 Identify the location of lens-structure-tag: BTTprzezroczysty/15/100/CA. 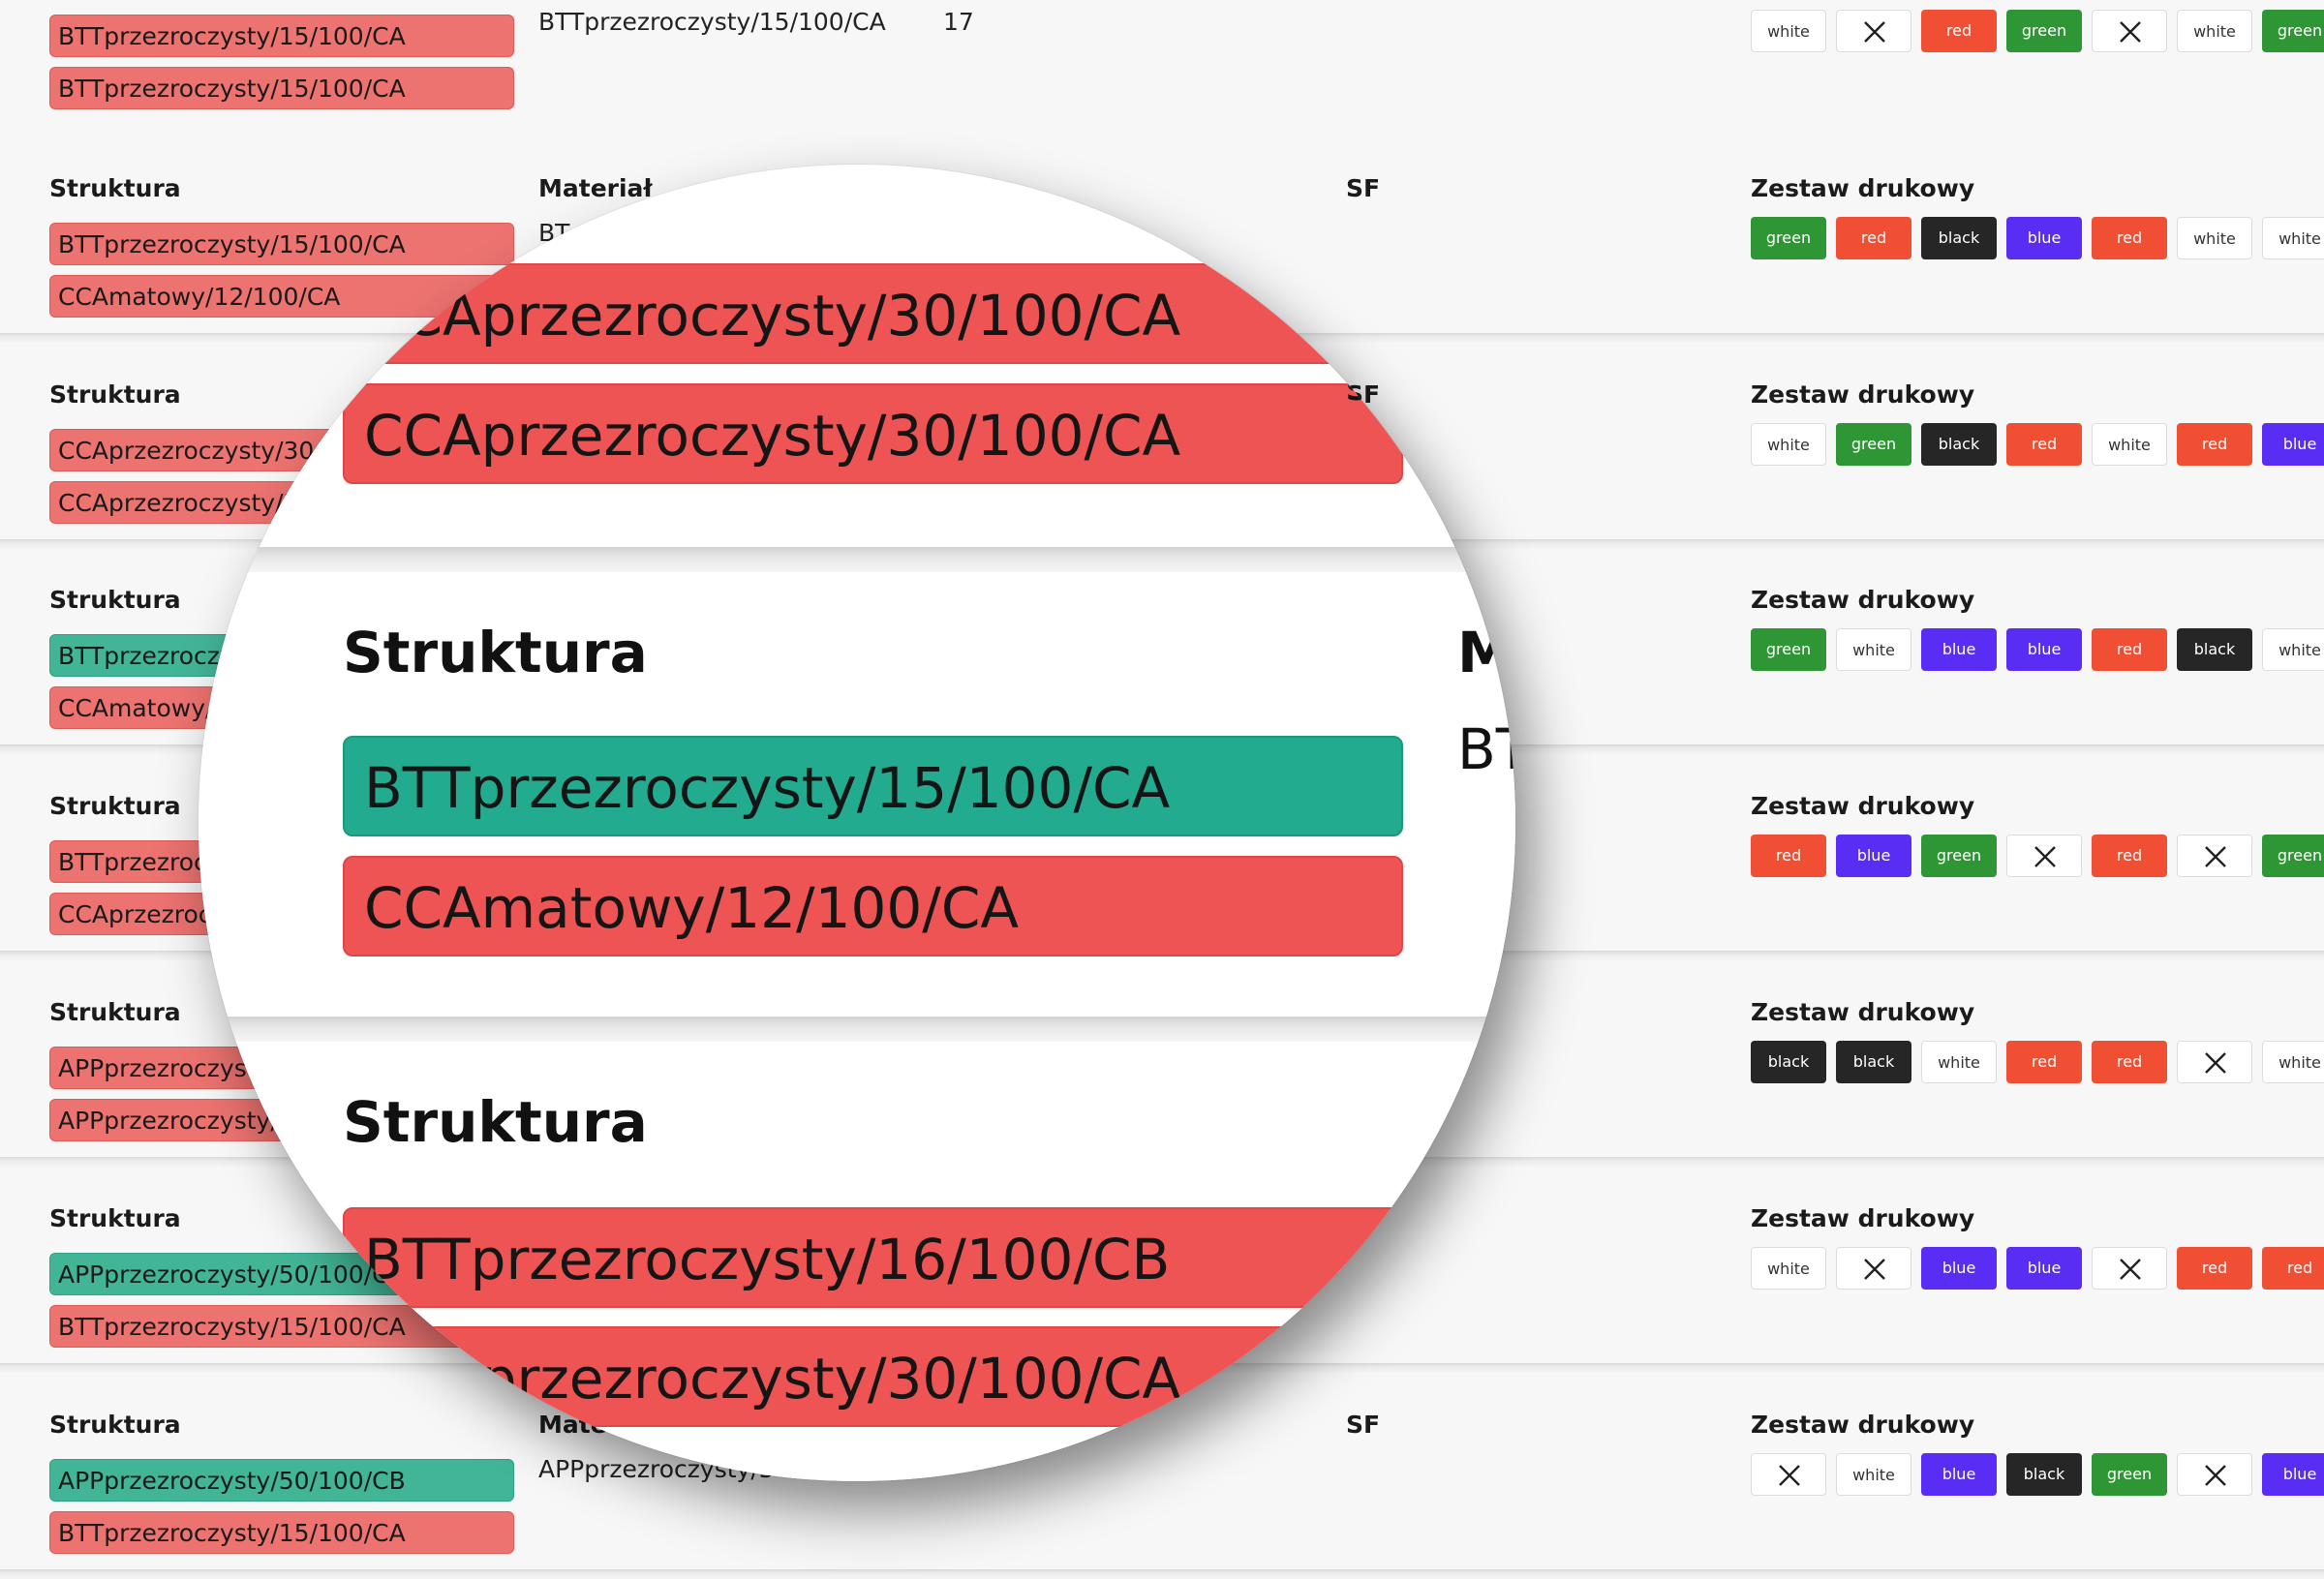
(873, 786).